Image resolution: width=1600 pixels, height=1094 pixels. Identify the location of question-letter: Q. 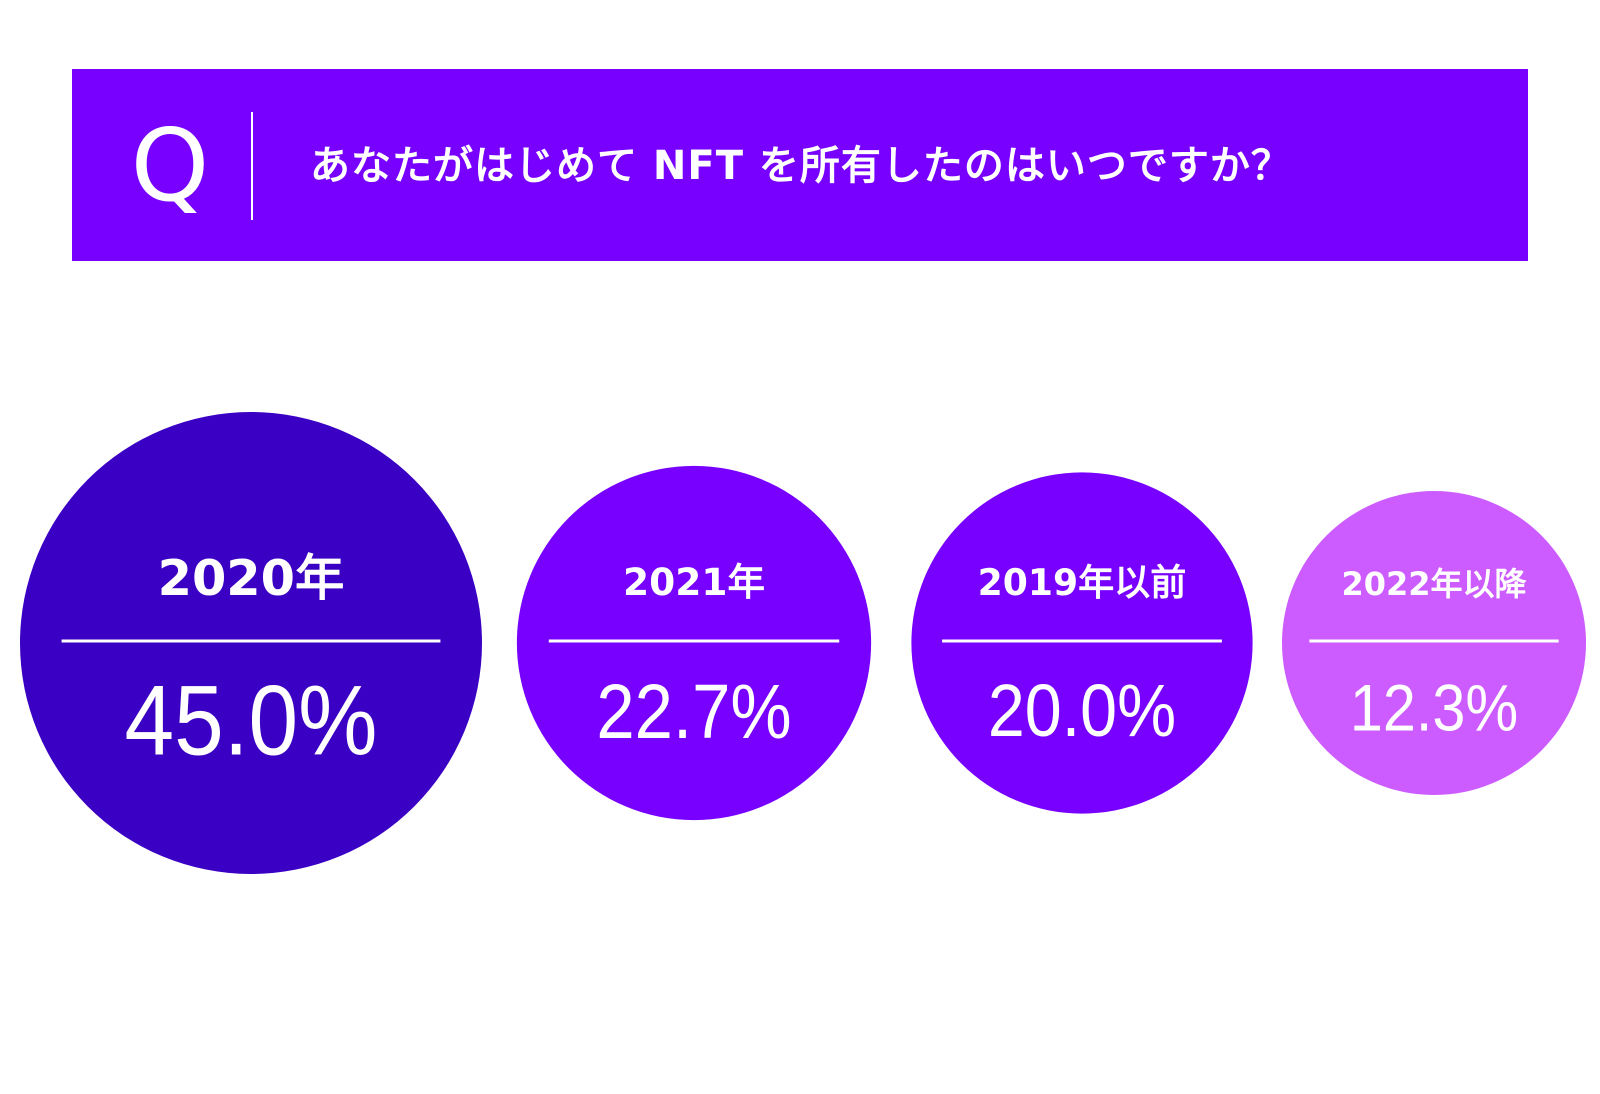
(170, 165).